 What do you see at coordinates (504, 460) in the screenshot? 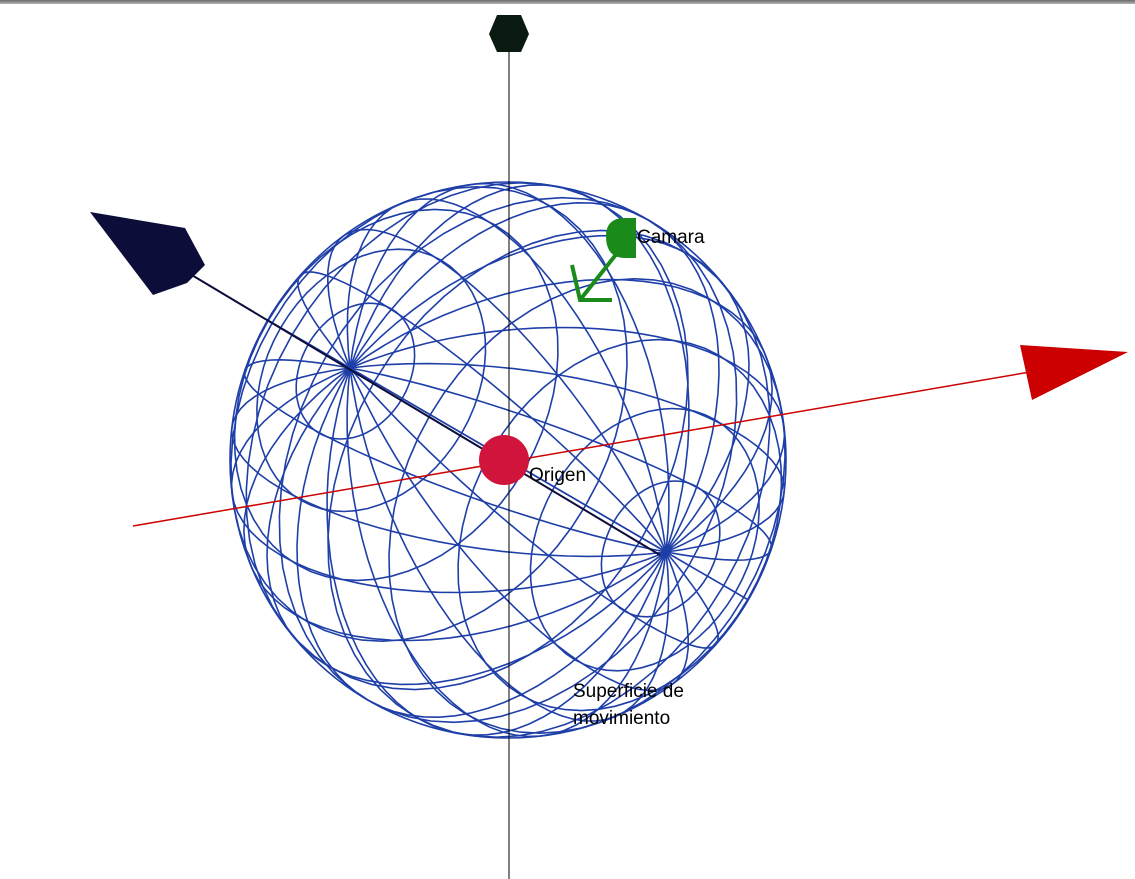
I see `origin-dot-icon` at bounding box center [504, 460].